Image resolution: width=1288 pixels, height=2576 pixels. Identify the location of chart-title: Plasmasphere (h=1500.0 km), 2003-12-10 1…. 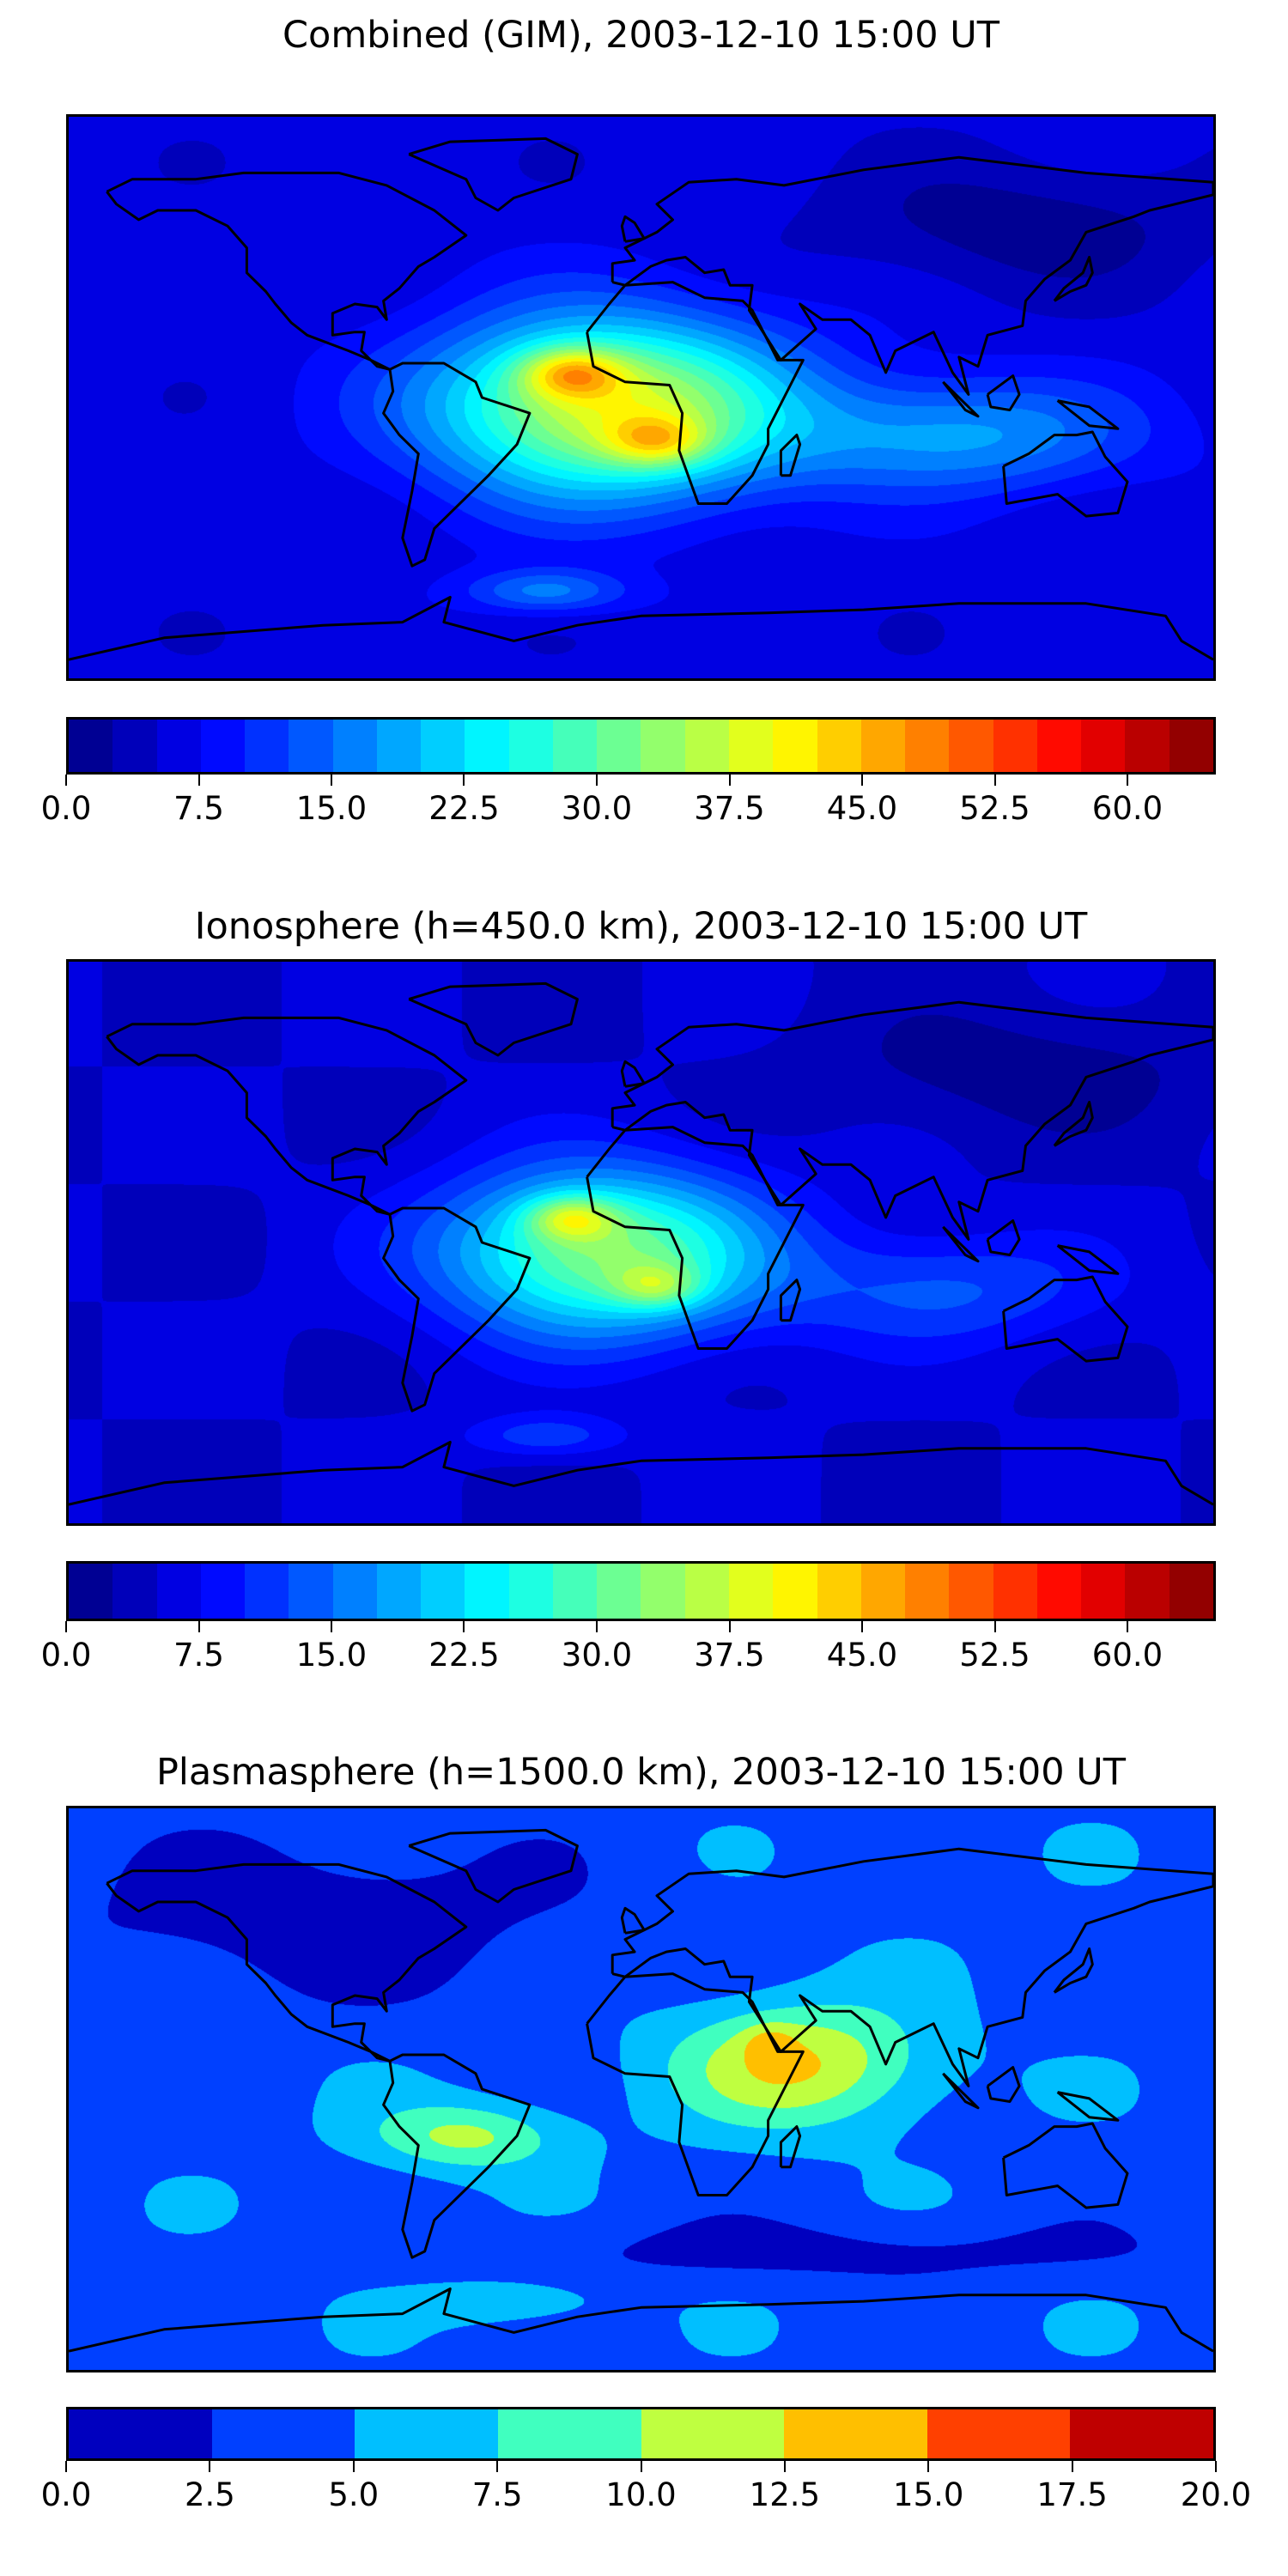
(641, 1772).